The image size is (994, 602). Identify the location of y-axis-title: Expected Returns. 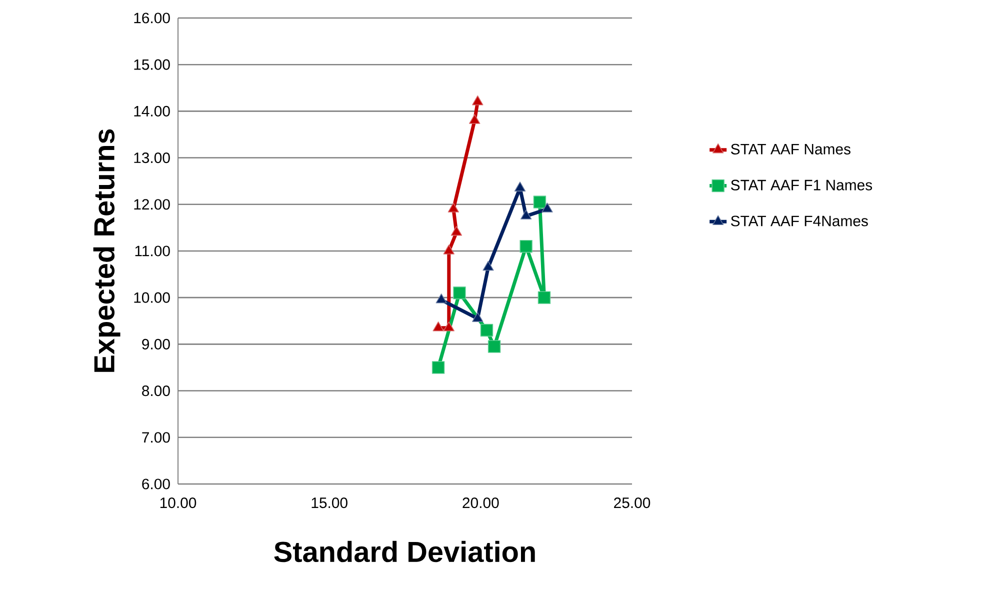
(106, 250).